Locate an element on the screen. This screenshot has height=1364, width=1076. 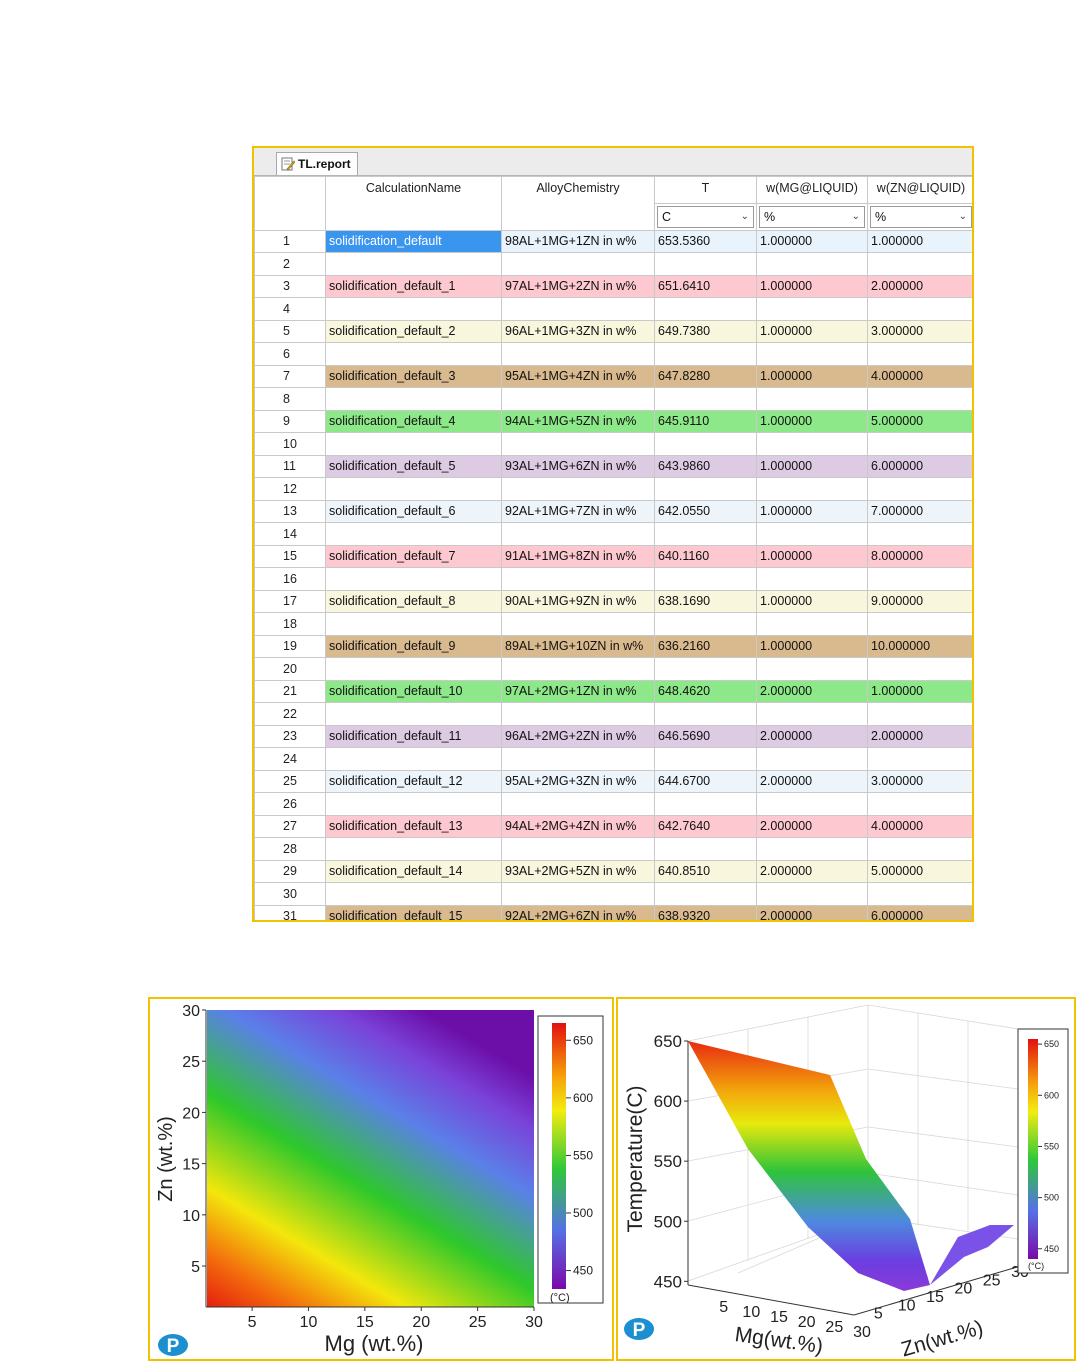
cell-t: 653.5360 is located at coordinates (705, 241).